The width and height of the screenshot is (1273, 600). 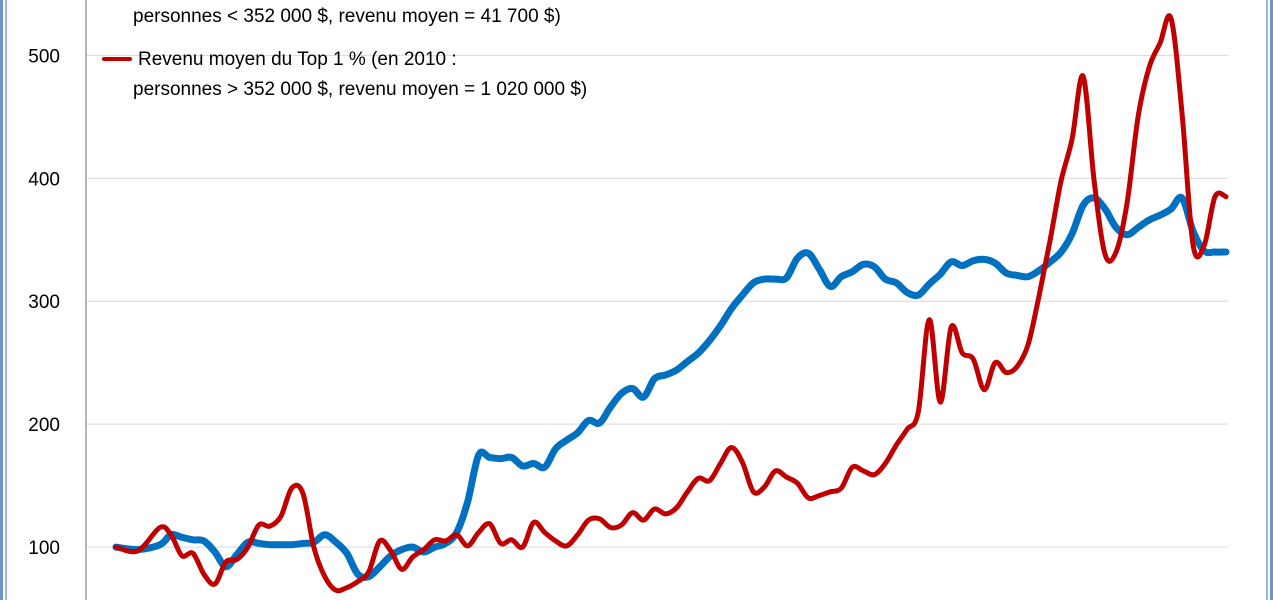 What do you see at coordinates (44, 548) in the screenshot?
I see `y-tick-label-100: 100` at bounding box center [44, 548].